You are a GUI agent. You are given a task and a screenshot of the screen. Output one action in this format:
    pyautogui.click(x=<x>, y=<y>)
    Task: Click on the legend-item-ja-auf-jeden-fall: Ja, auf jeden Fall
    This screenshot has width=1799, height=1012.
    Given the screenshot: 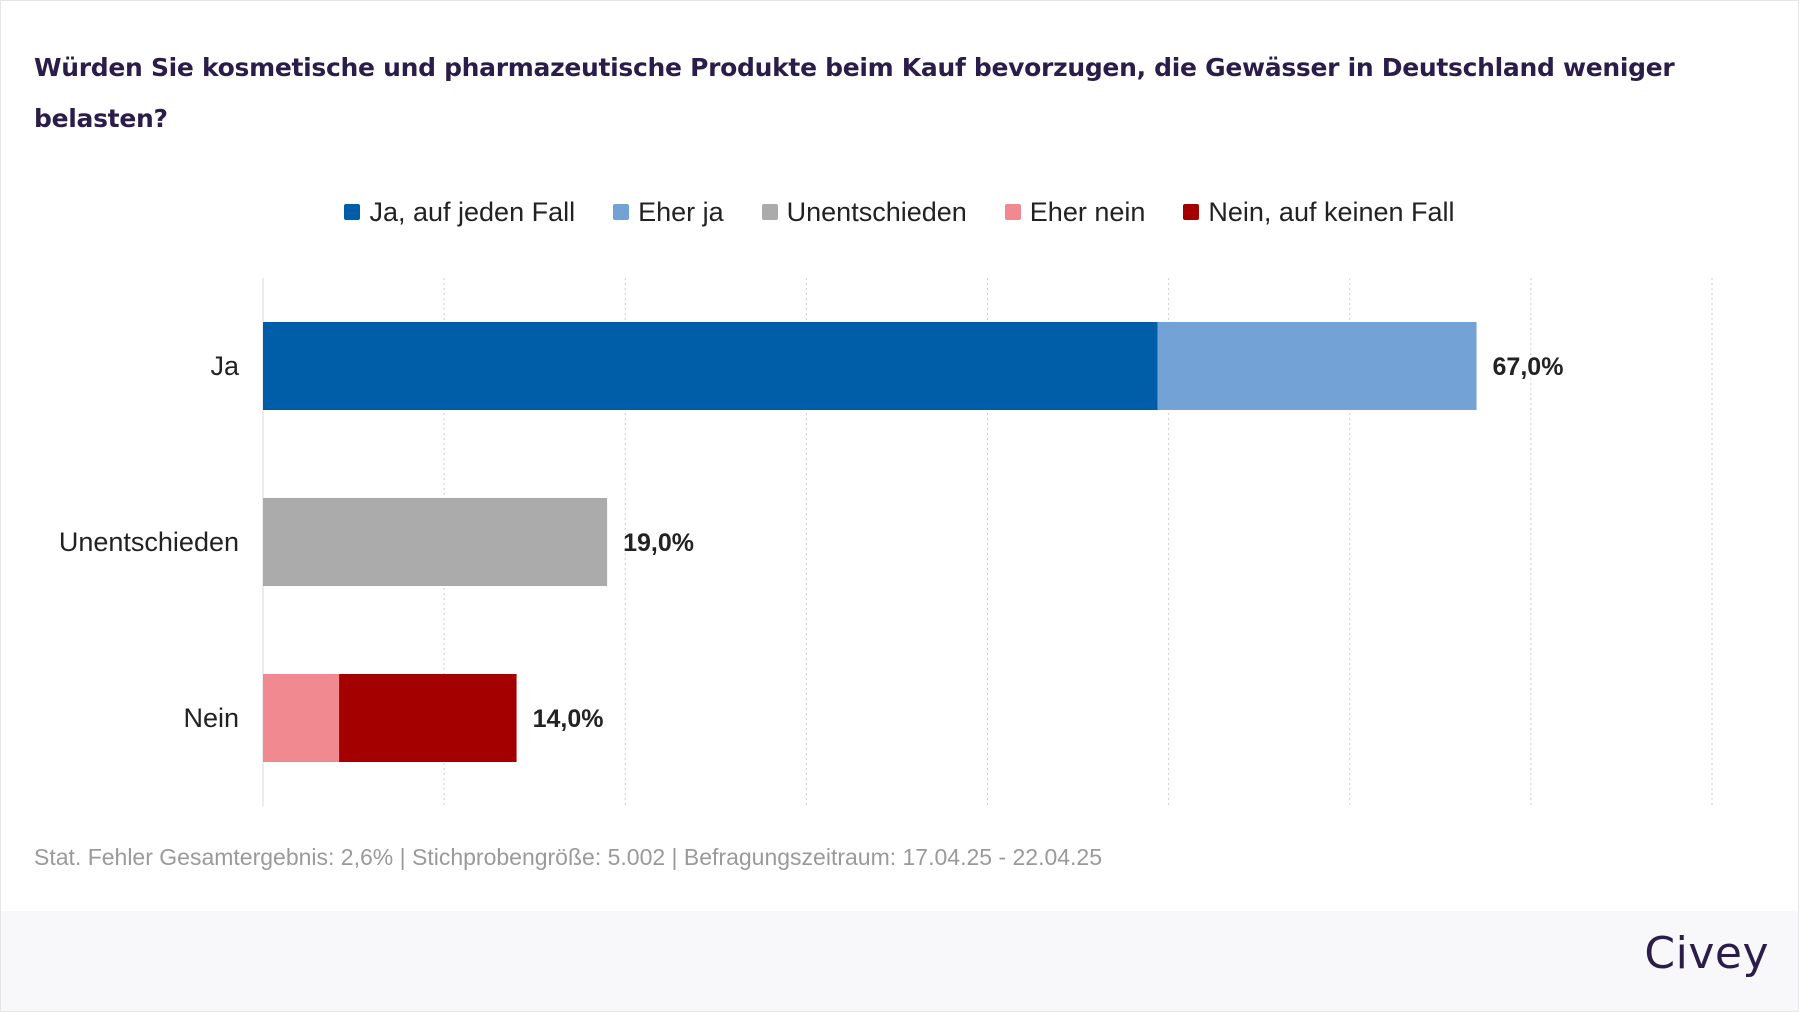 What is the action you would take?
    pyautogui.click(x=459, y=212)
    